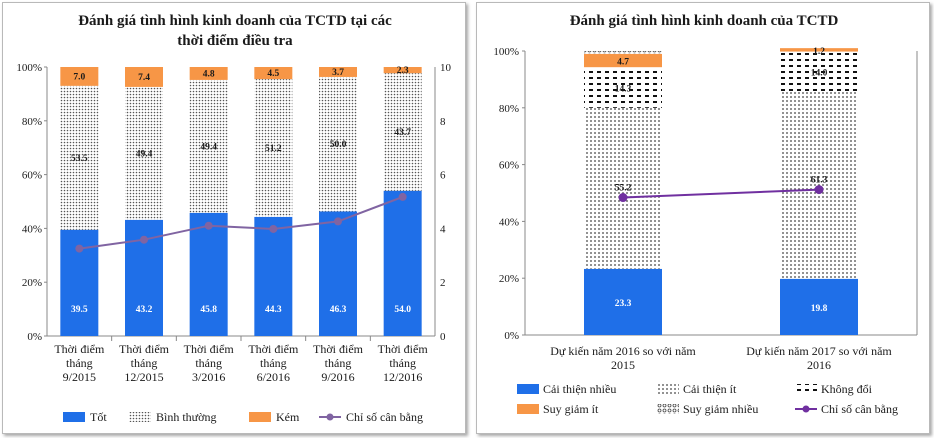 The height and width of the screenshot is (438, 934). I want to click on data-label: 44.3, so click(273, 310).